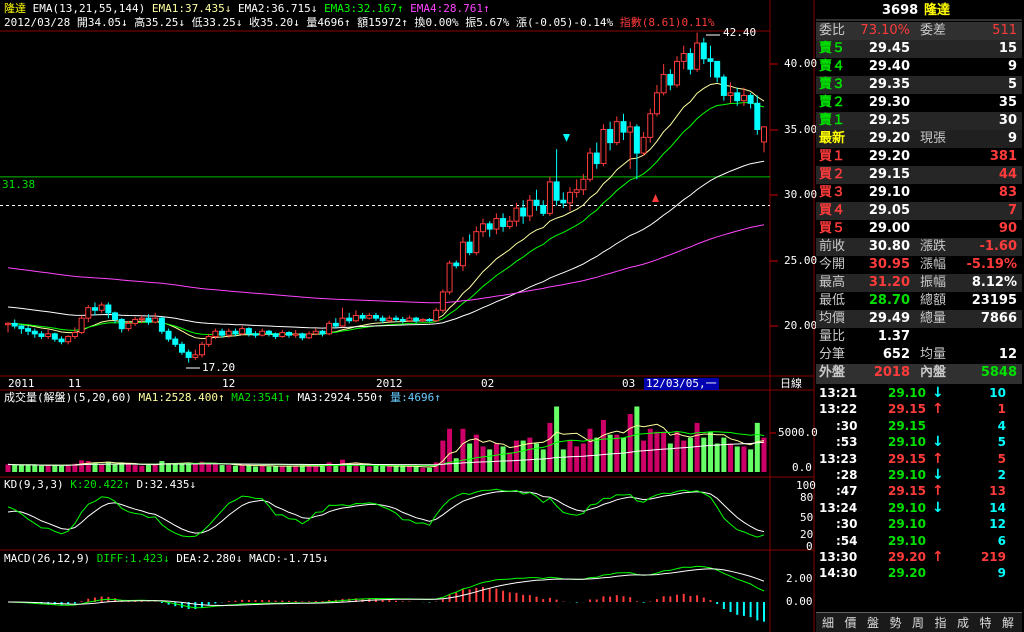 The image size is (1024, 632). Describe the element at coordinates (277, 8) in the screenshot. I see `ema2-value: EMA2:36.715↓` at that location.